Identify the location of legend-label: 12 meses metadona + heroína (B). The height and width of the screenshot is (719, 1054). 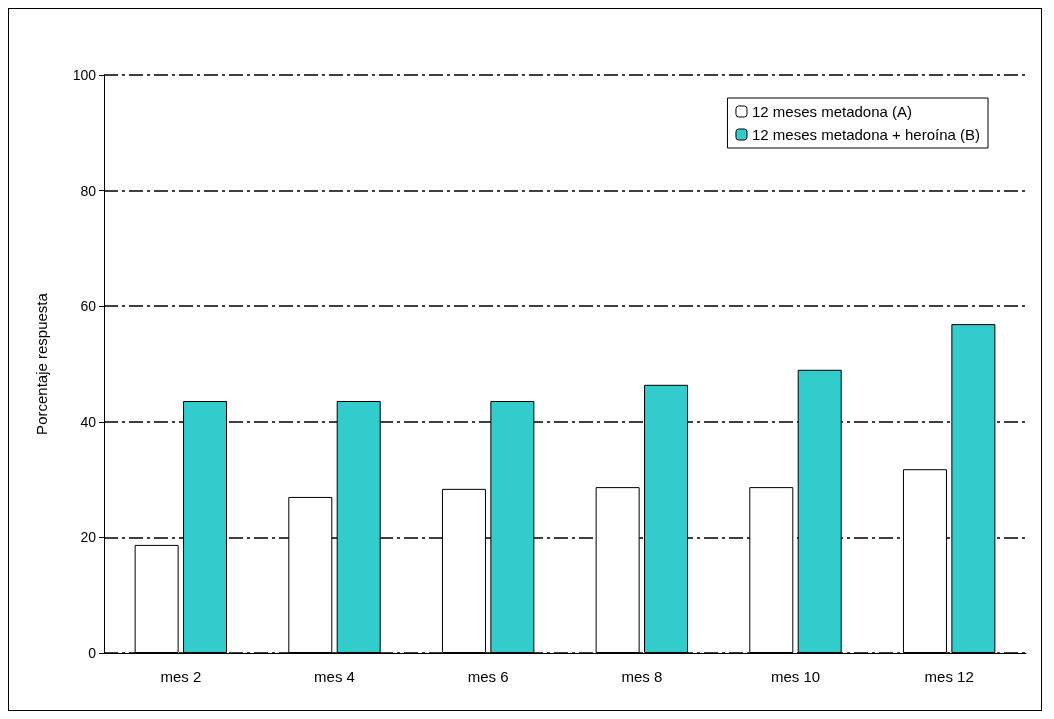
(865, 134).